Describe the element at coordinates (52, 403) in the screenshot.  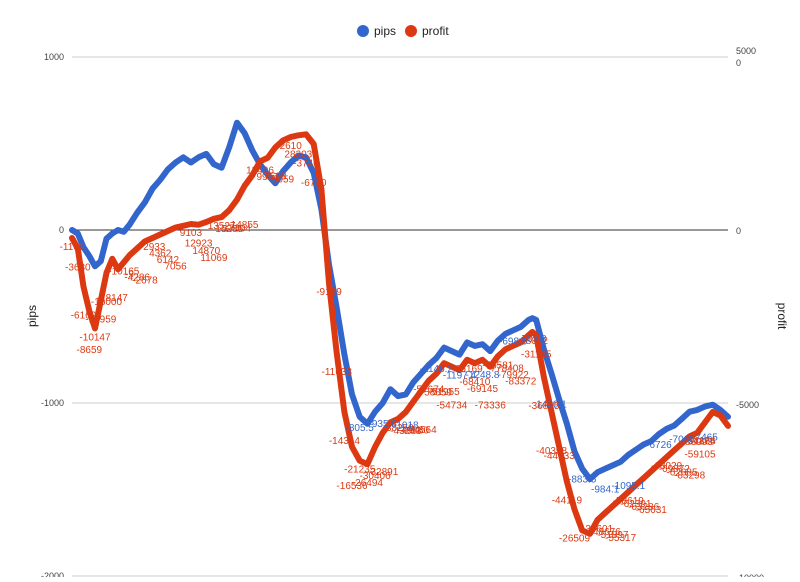
I see `left-tick-label: -1000` at that location.